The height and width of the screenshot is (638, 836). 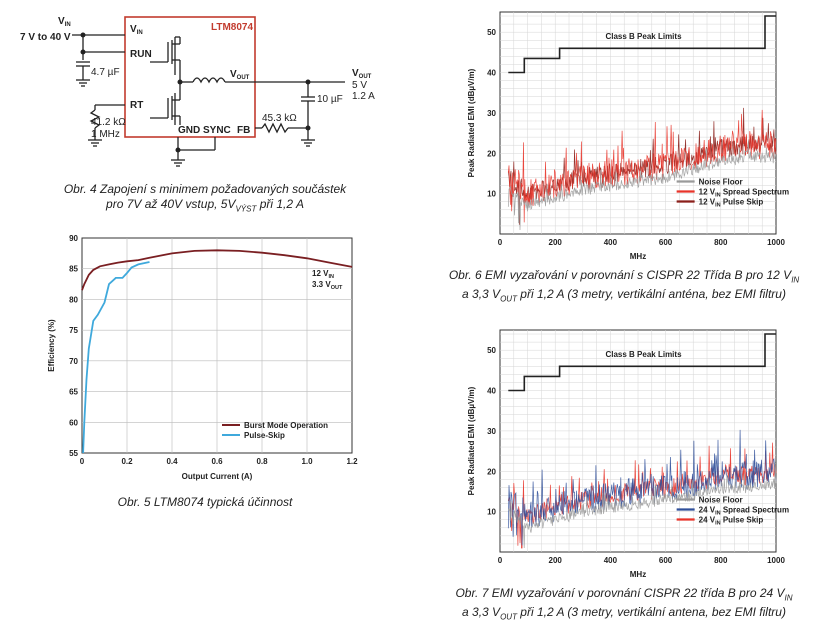 I want to click on out-label: VOUT, so click(x=362, y=74).